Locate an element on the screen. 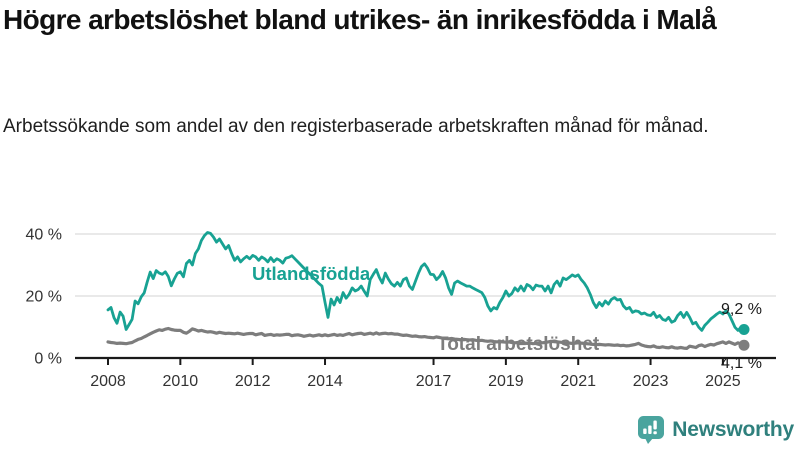 Image resolution: width=800 pixels, height=450 pixels. brand-name: Newsworthy is located at coordinates (733, 429).